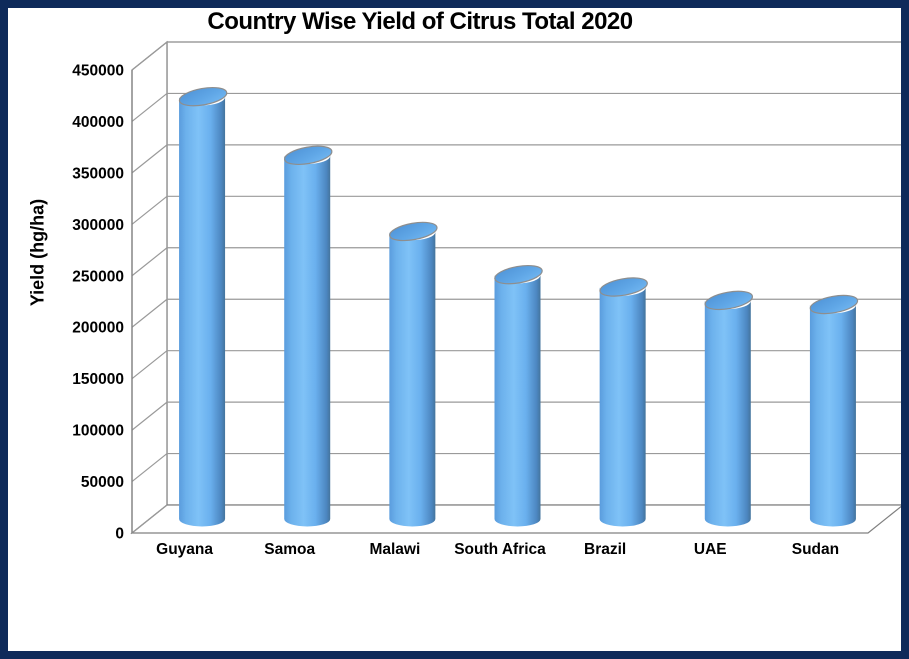 This screenshot has height=659, width=909. What do you see at coordinates (394, 549) in the screenshot?
I see `x-category-label: Malawi` at bounding box center [394, 549].